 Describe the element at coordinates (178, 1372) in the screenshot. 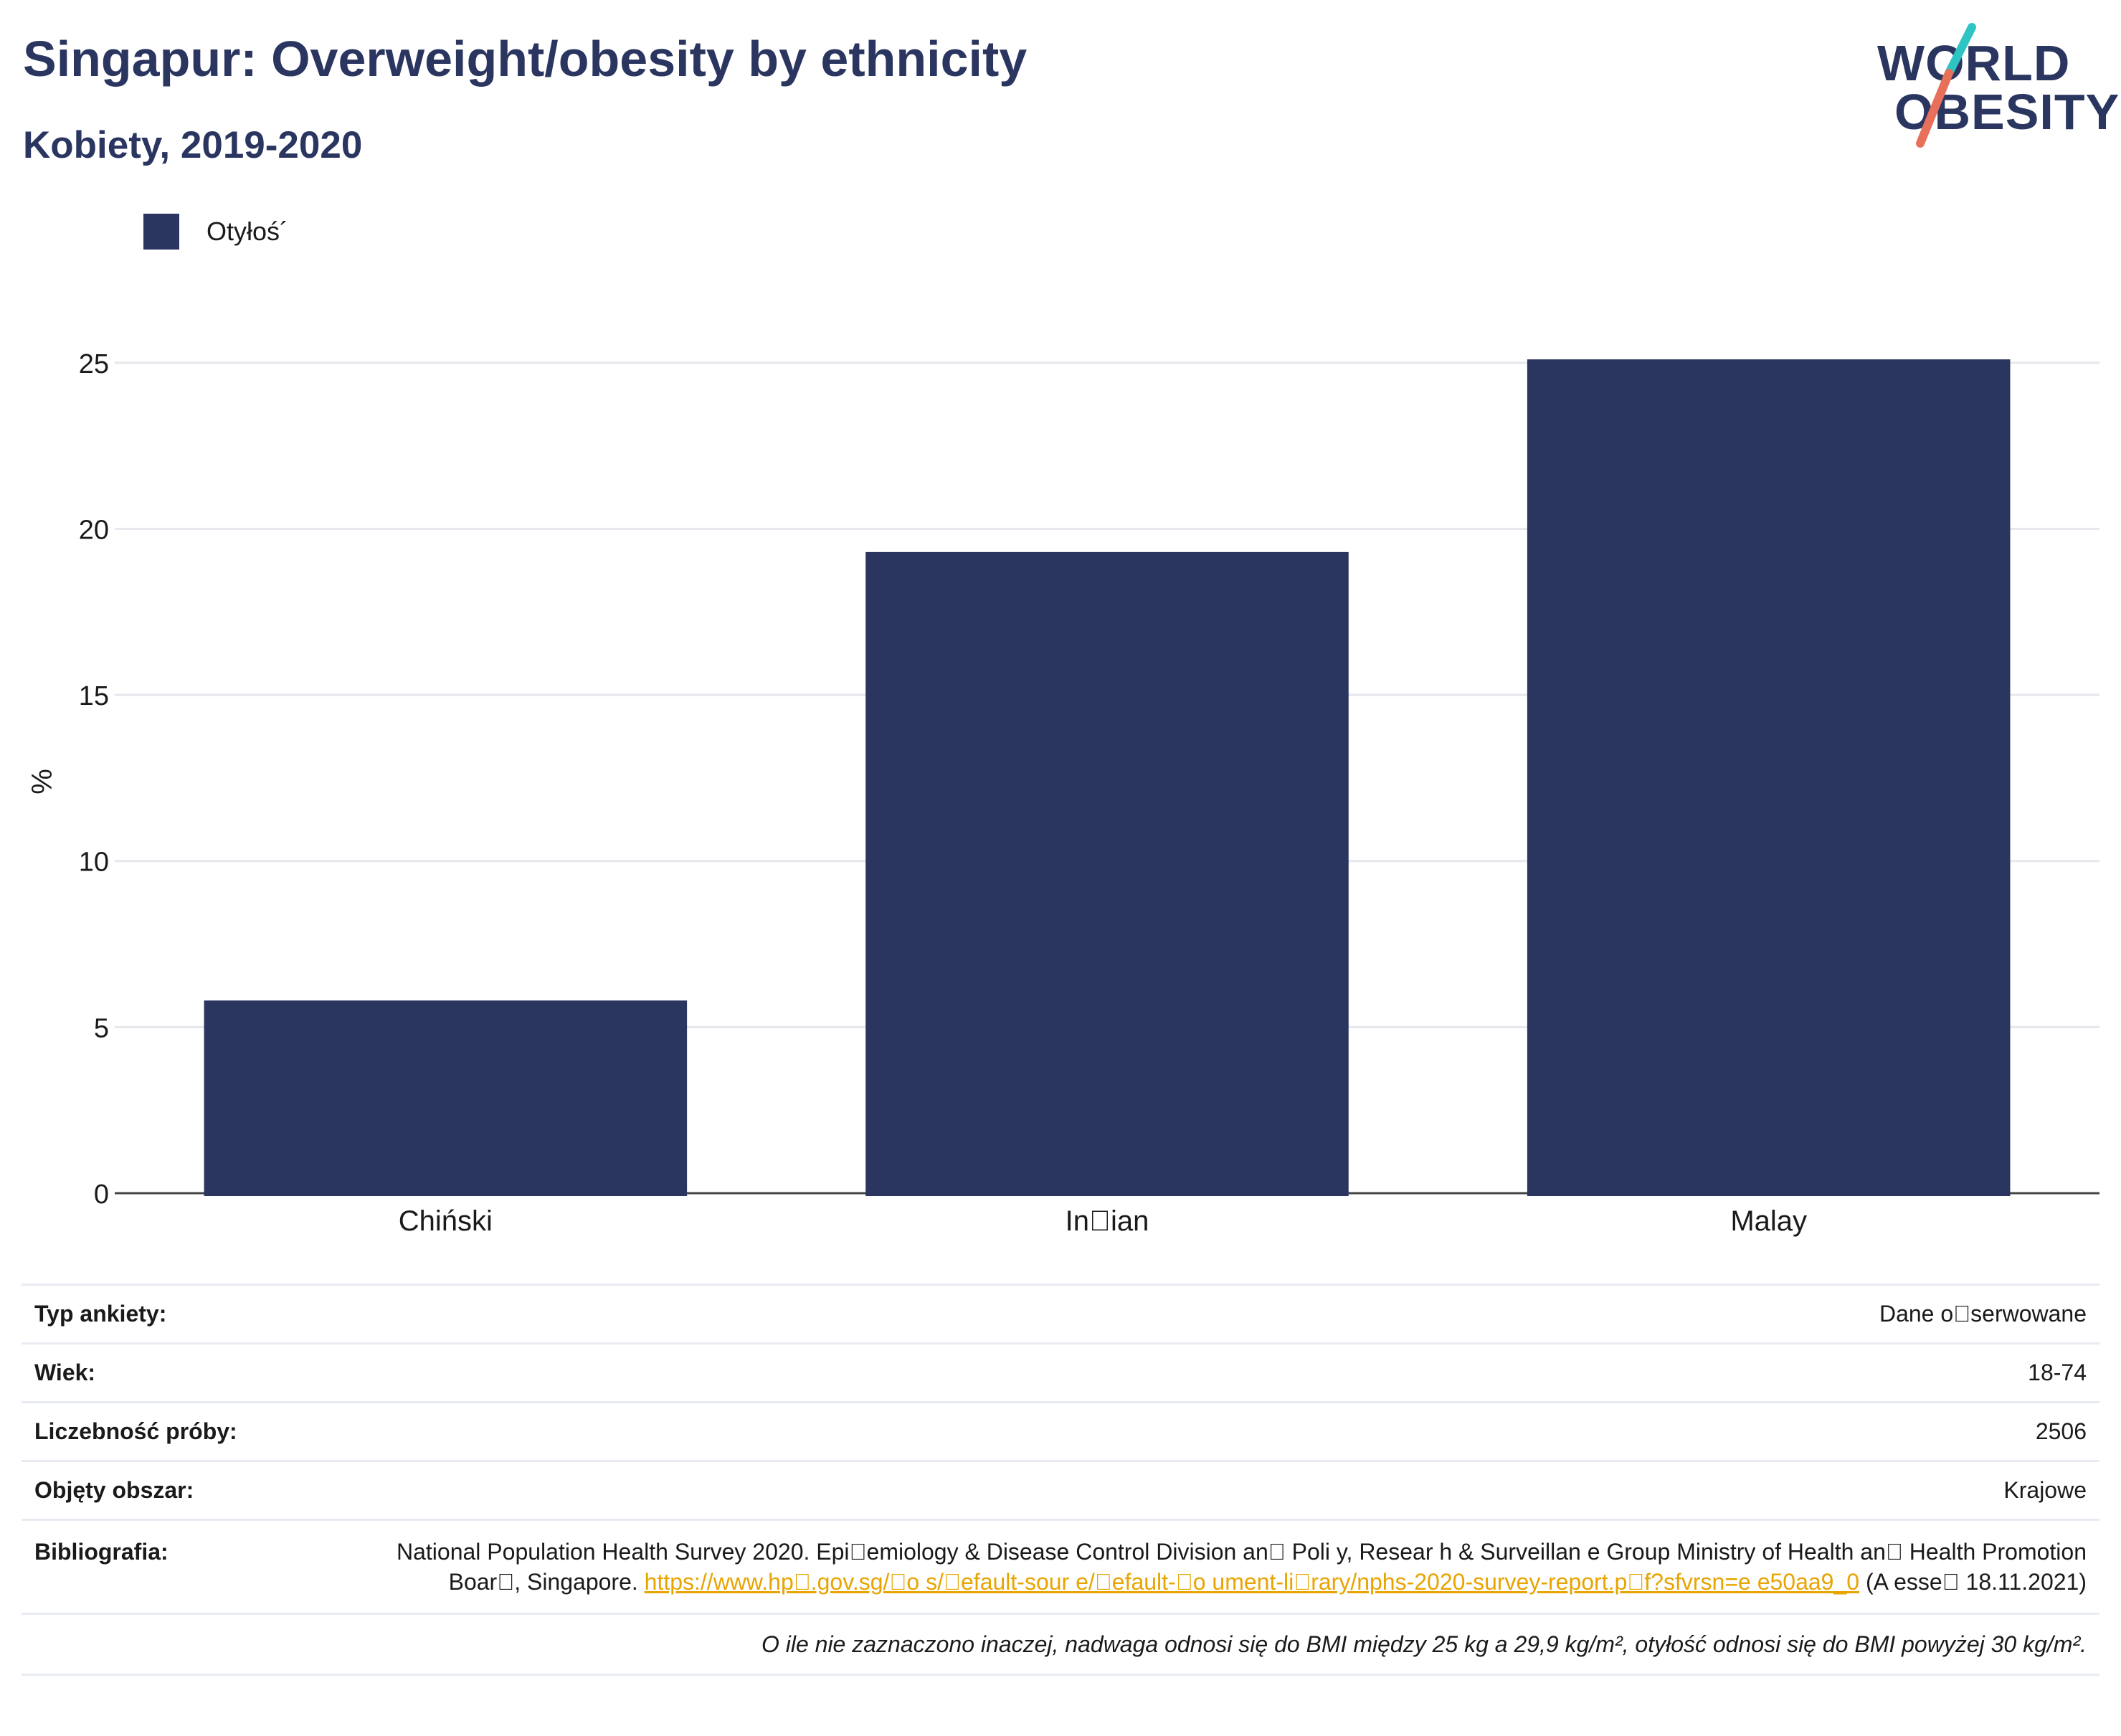

I see `age-label: Wiek:` at that location.